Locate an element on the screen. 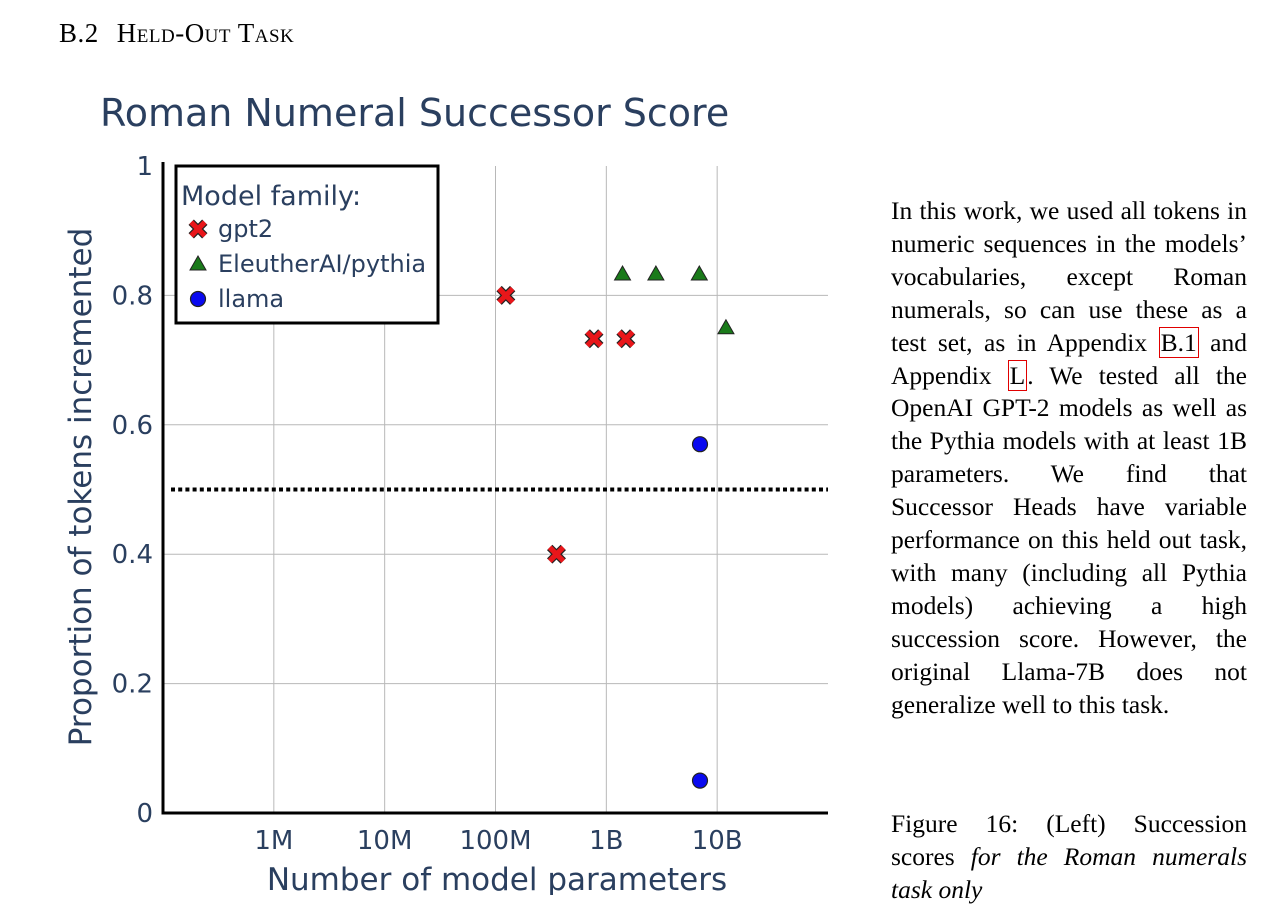 This screenshot has width=1263, height=907. appendix-ref-link: L is located at coordinates (1017, 375).